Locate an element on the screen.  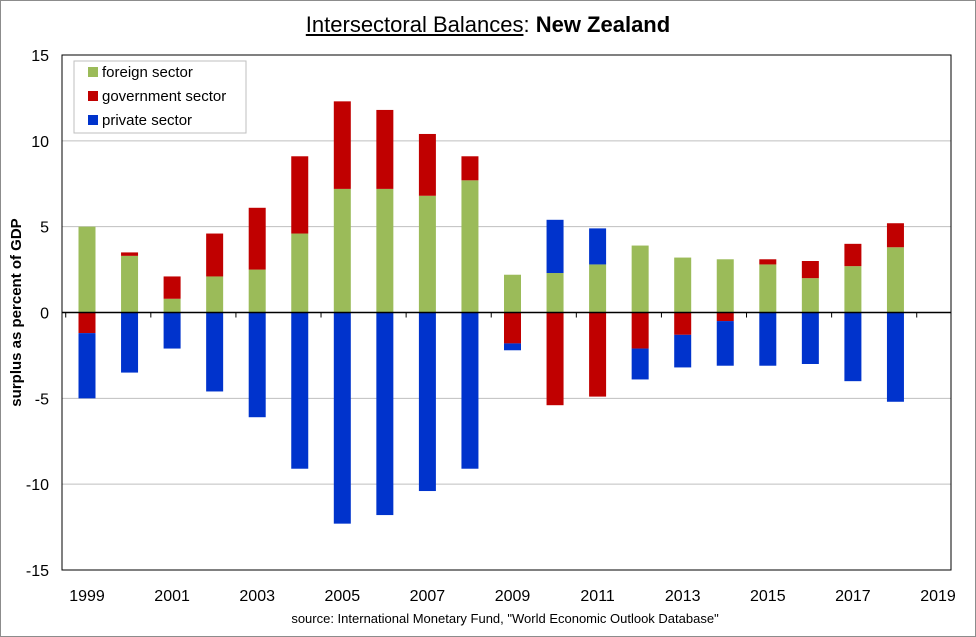
bar-foreign-sector-2010 is located at coordinates (555, 293).